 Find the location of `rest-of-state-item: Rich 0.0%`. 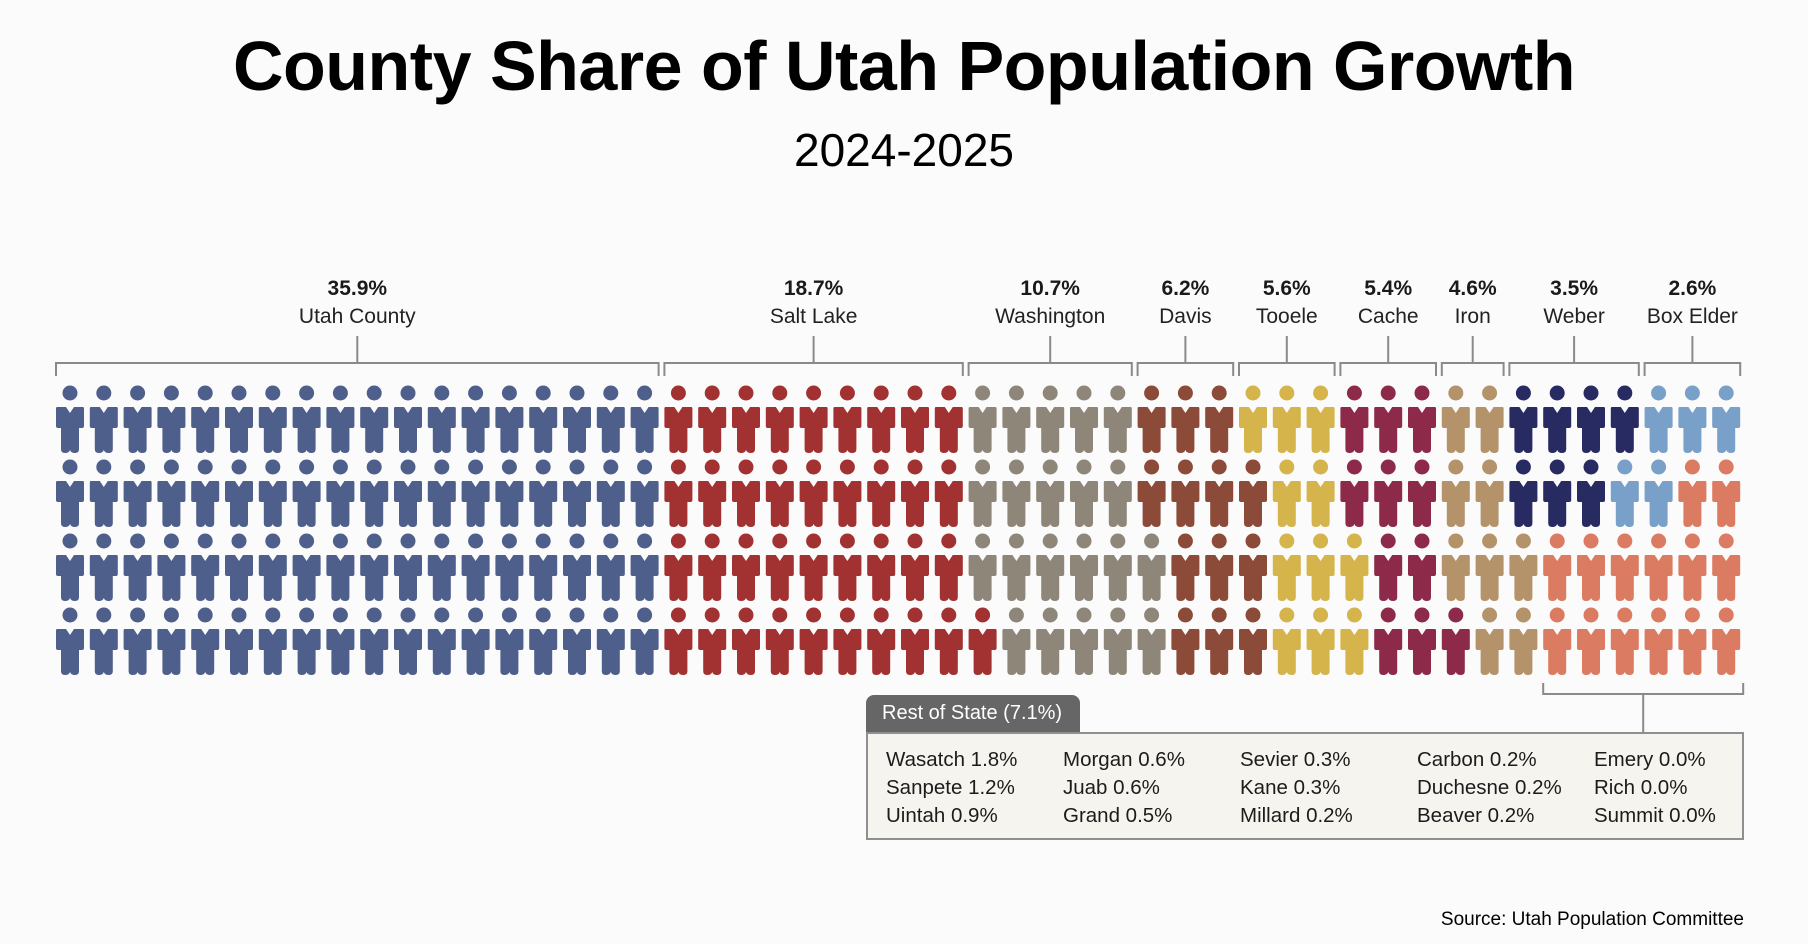

rest-of-state-item: Rich 0.0% is located at coordinates (1641, 787).